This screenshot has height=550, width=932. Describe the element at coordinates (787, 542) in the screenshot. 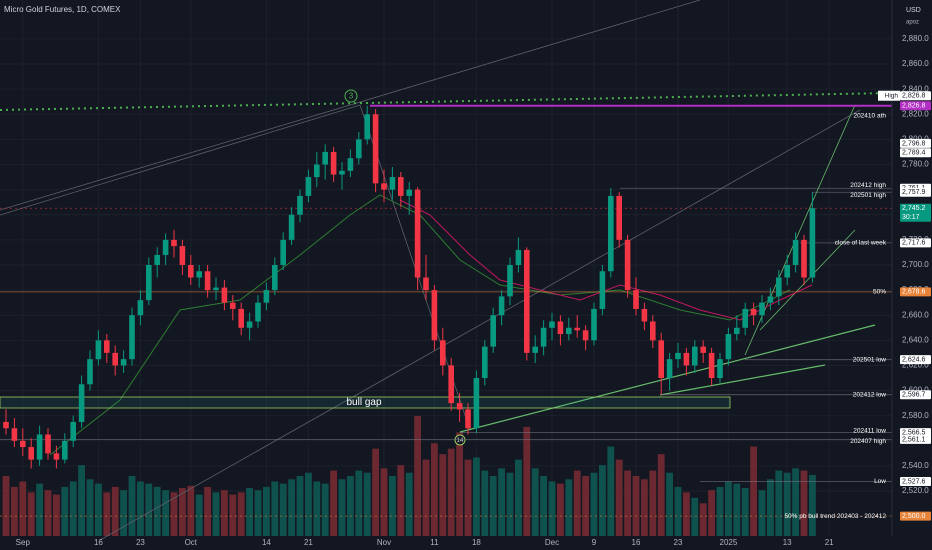

I see `x-tick-label: 13` at that location.